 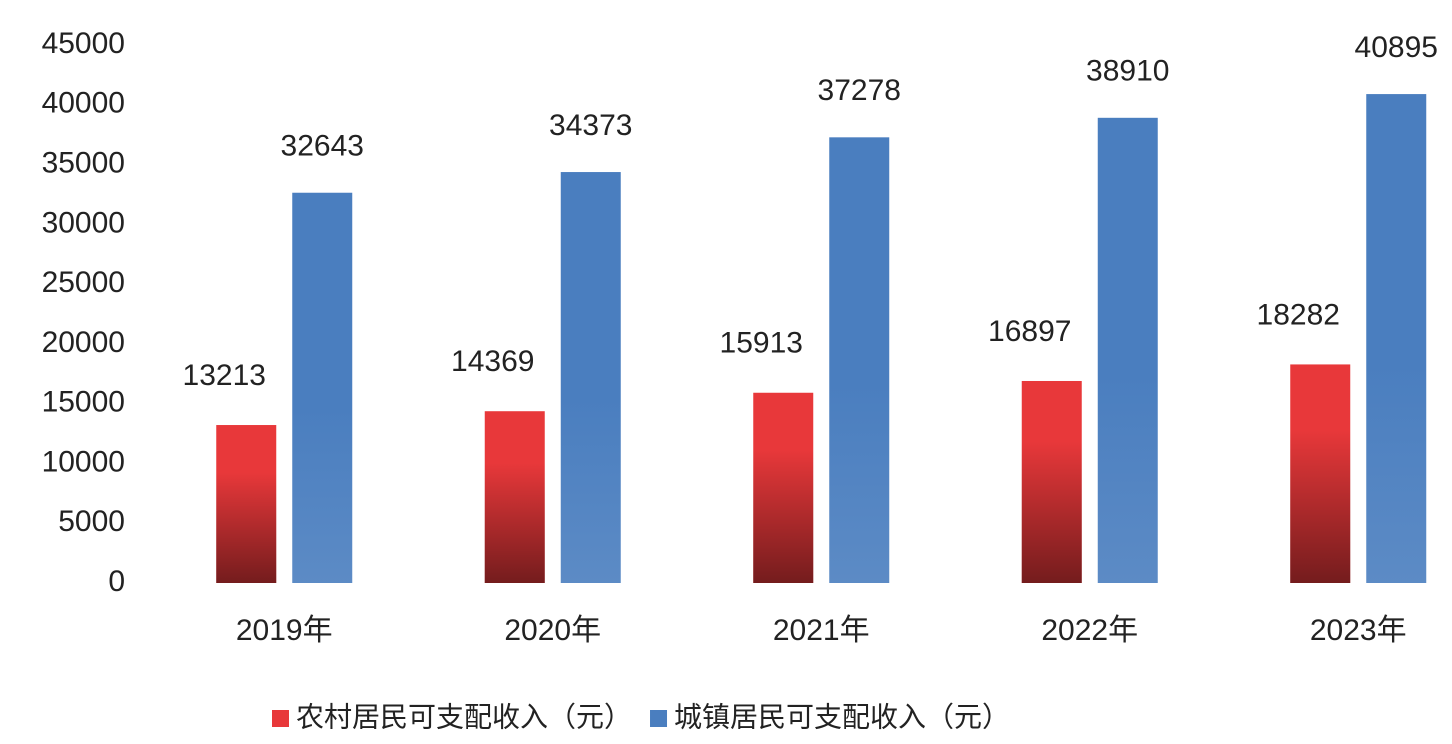 What do you see at coordinates (492, 361) in the screenshot?
I see `value-label: 14369` at bounding box center [492, 361].